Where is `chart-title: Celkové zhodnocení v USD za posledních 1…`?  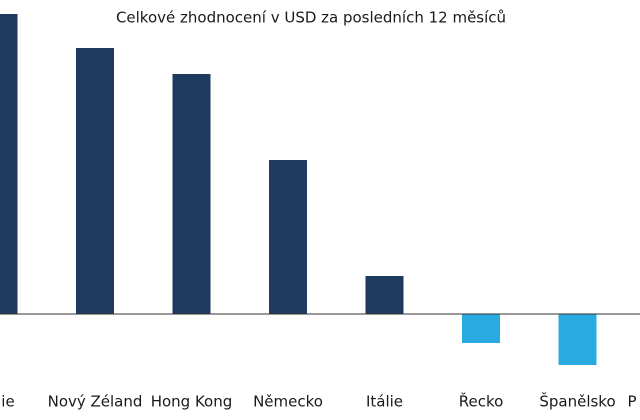 chart-title: Celkové zhodnocení v USD za posledních 1… is located at coordinates (311, 18).